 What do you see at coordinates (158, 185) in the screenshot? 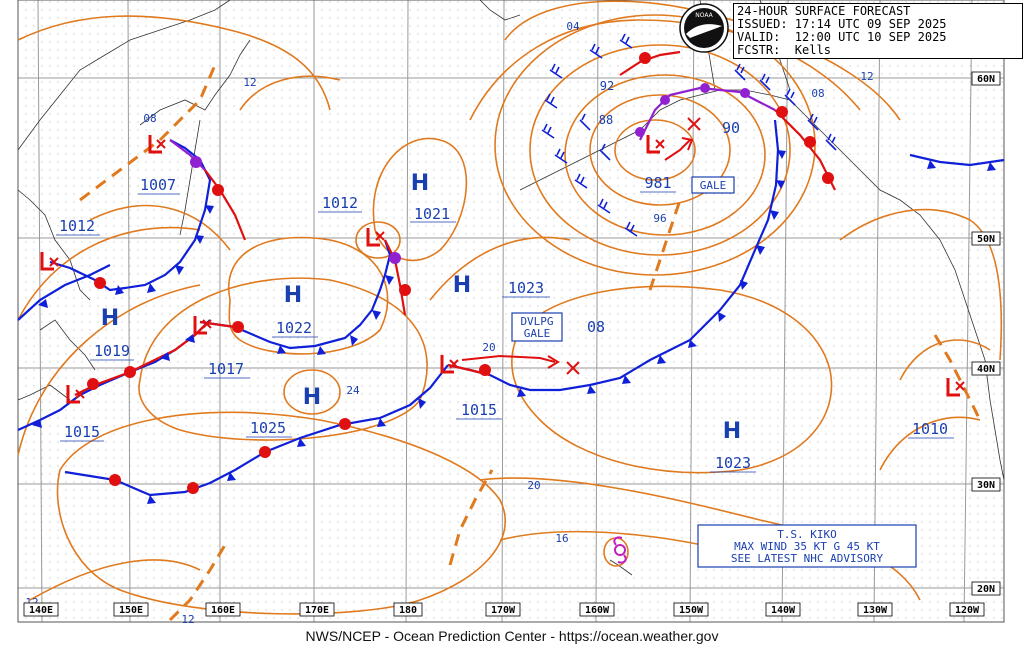
I see `pressure-value: 1007` at bounding box center [158, 185].